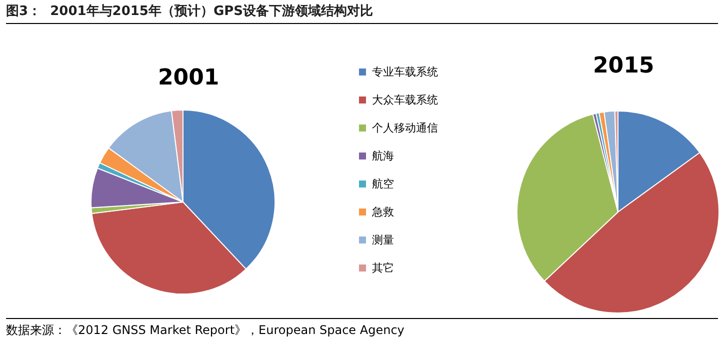  What do you see at coordinates (405, 128) in the screenshot?
I see `legend-label: 个人移动通信` at bounding box center [405, 128].